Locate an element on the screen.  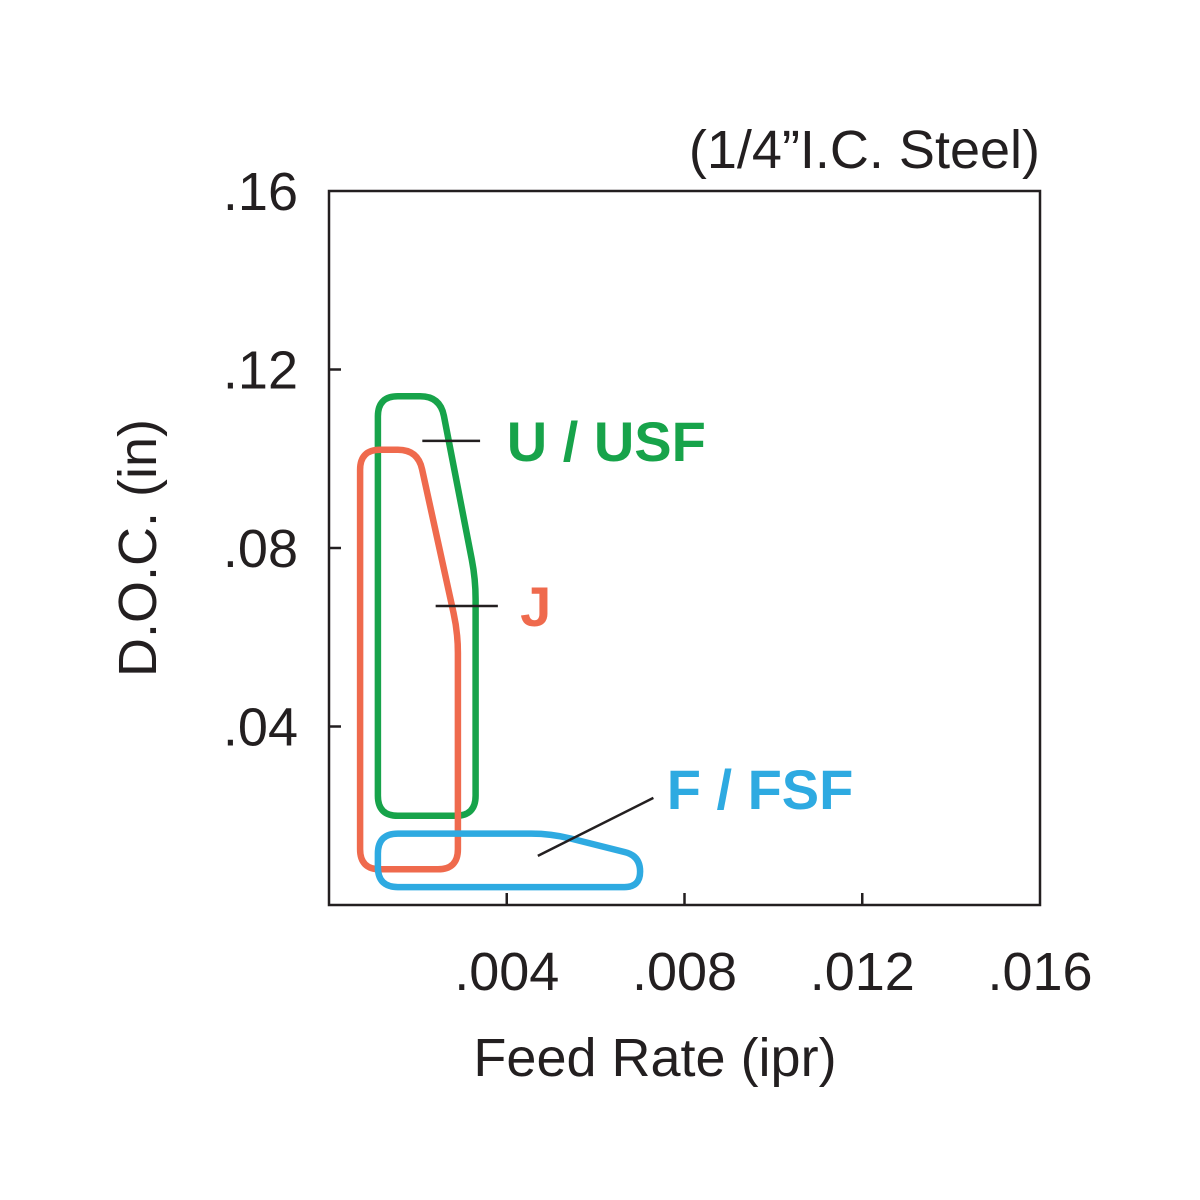
x-axis: .004 .008 .012 .016 is located at coordinates (773, 947).